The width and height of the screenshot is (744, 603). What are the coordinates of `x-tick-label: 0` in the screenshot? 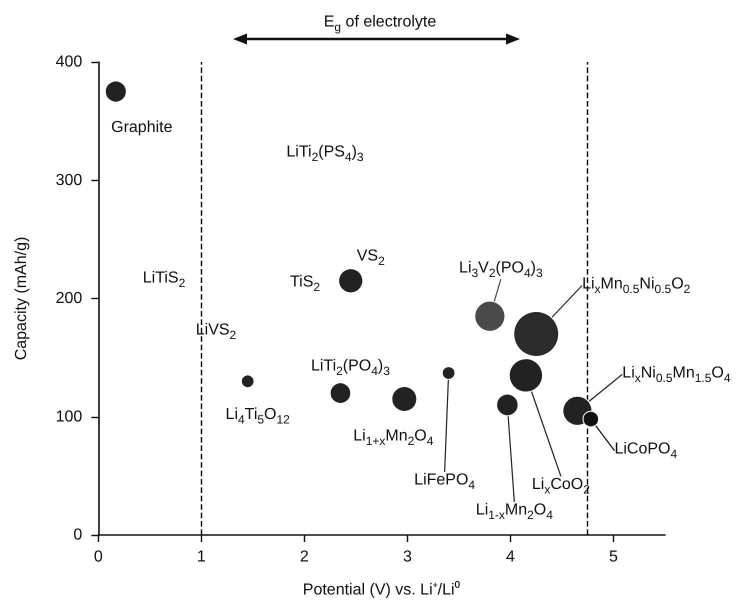 It's located at (98, 557).